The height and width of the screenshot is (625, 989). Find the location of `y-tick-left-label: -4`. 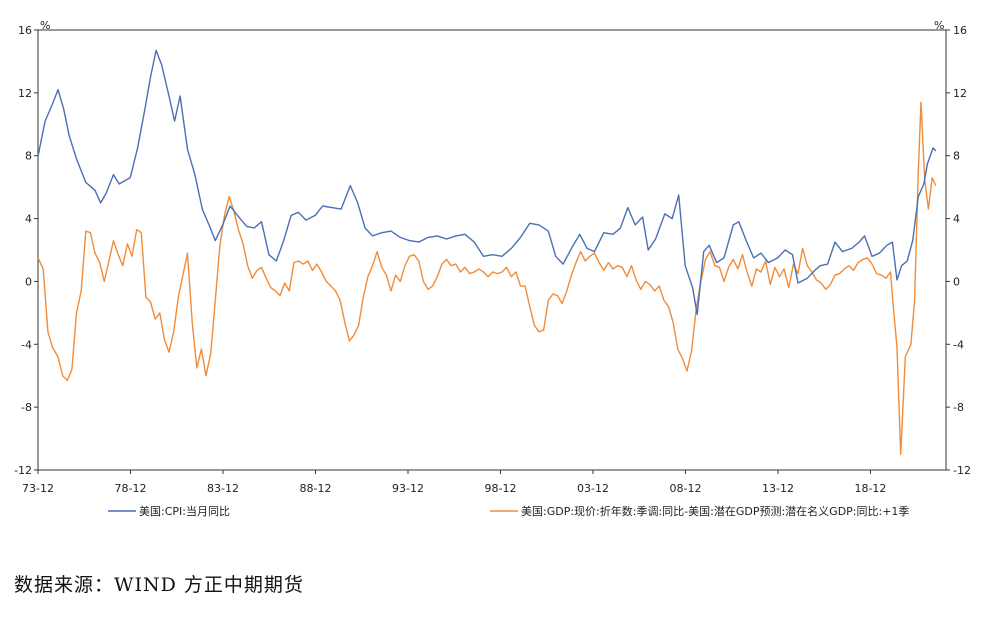

y-tick-left-label: -4 is located at coordinates (26, 344).